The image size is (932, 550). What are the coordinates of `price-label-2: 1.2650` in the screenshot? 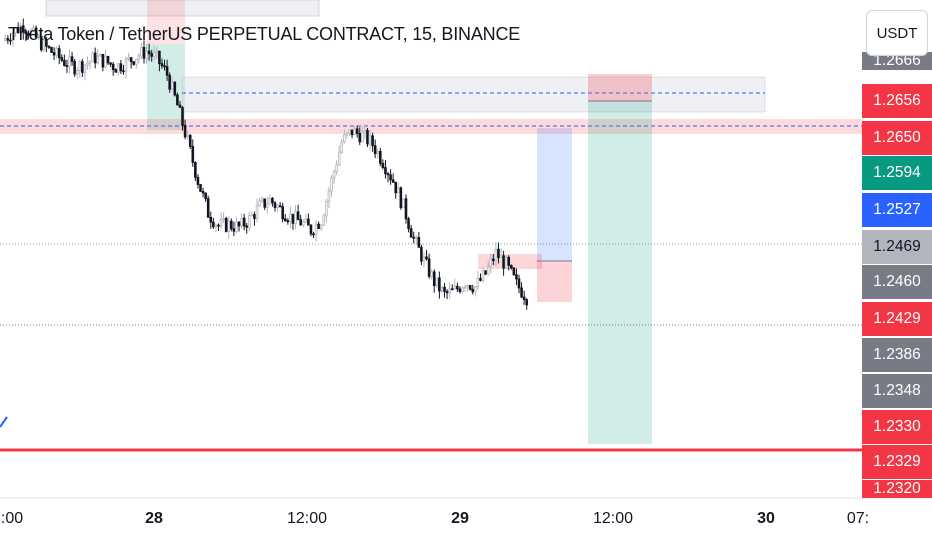 It's located at (897, 138).